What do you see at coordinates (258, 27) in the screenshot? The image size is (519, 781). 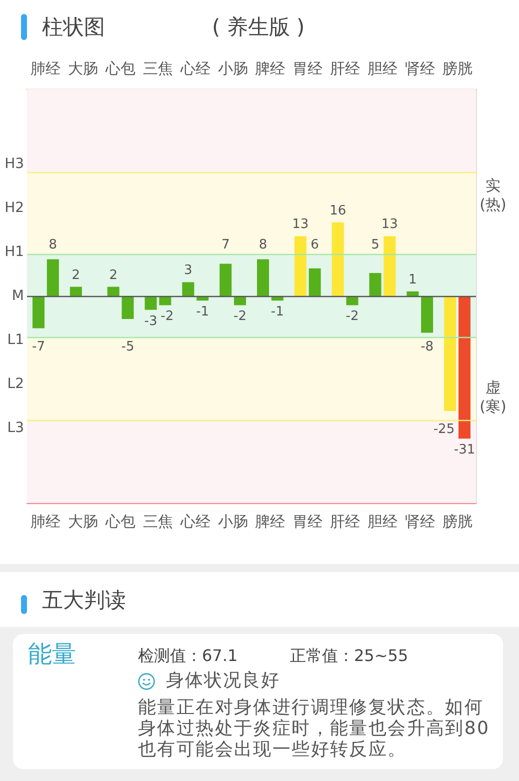 I see `chart-subtitle: ( 养生版 )` at bounding box center [258, 27].